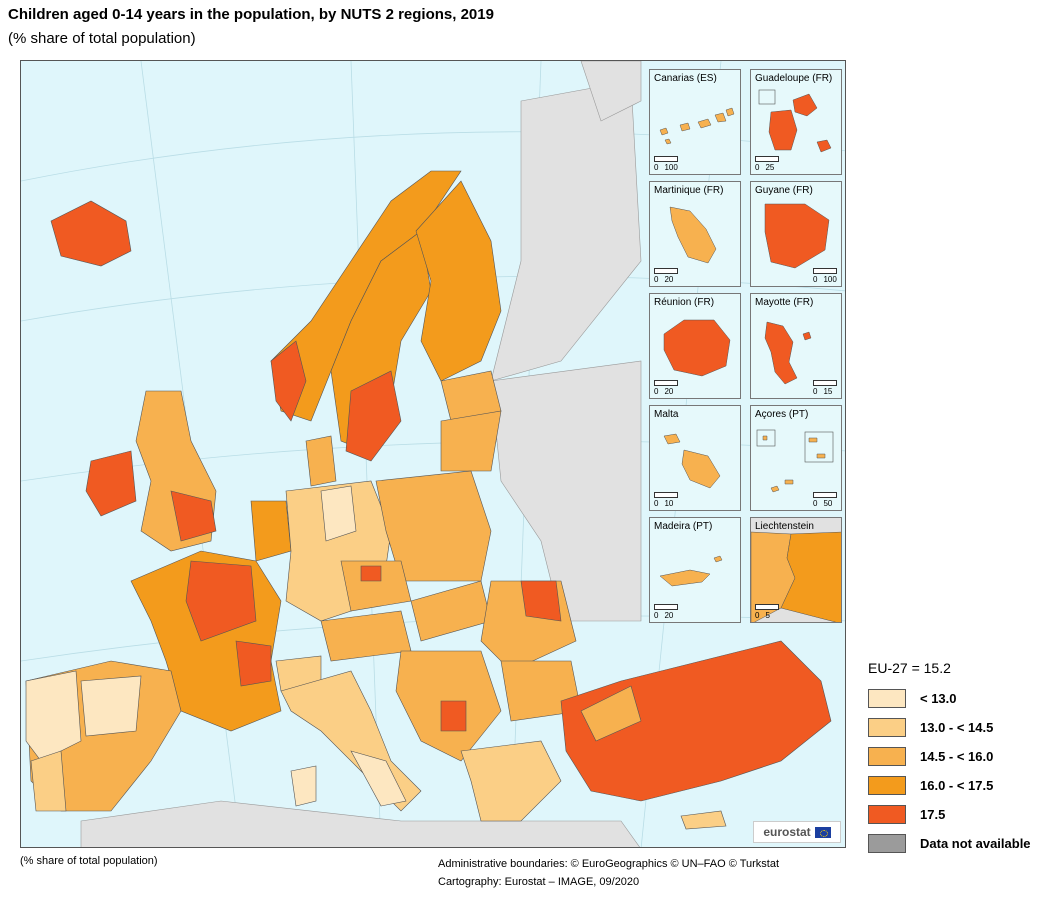 Image resolution: width=1061 pixels, height=901 pixels. I want to click on scale-bar: 0 10, so click(666, 500).